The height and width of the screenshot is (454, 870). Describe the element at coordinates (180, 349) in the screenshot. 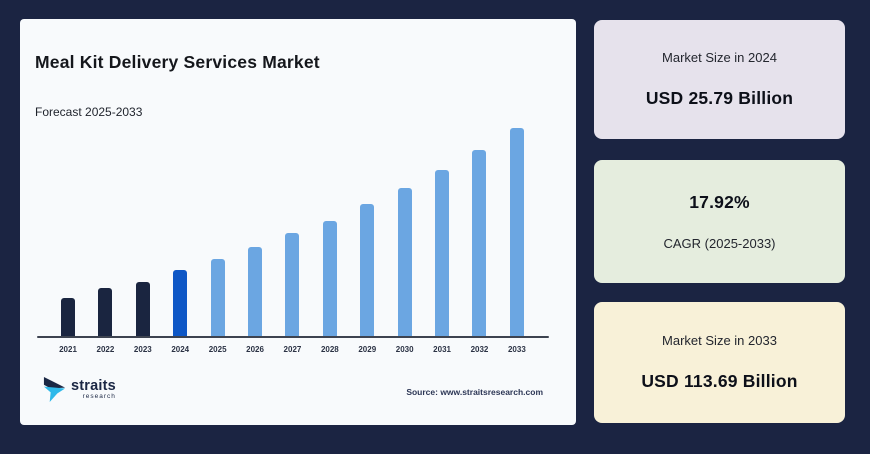

I see `x-tick-label: 2024` at that location.